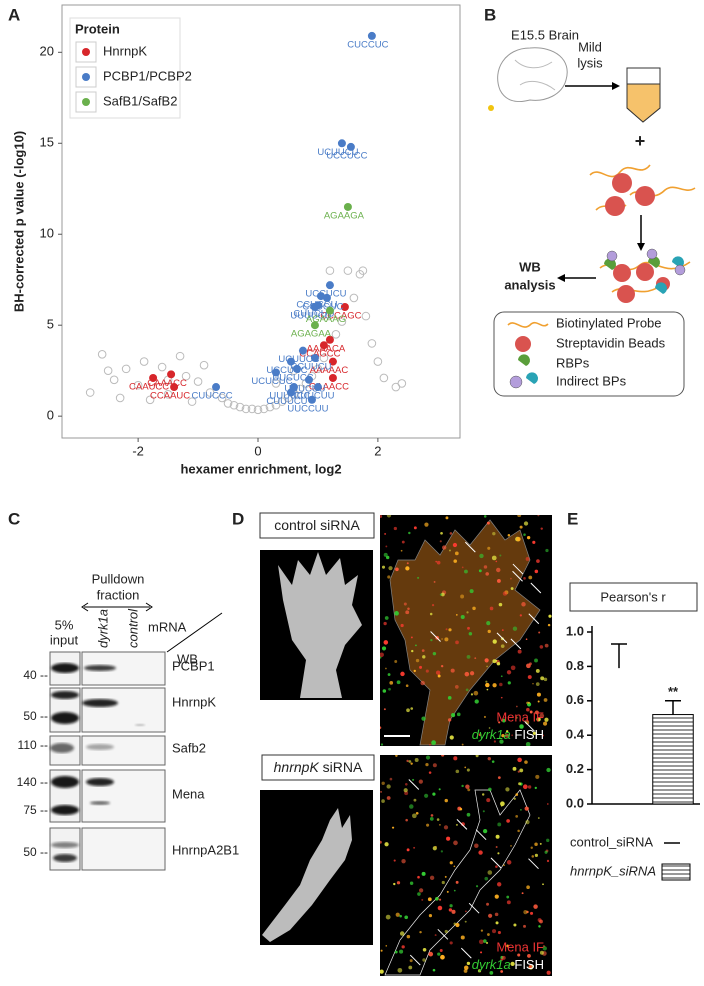 This screenshot has width=704, height=986. I want to click on legend-label: control_siRNA, so click(611, 841).